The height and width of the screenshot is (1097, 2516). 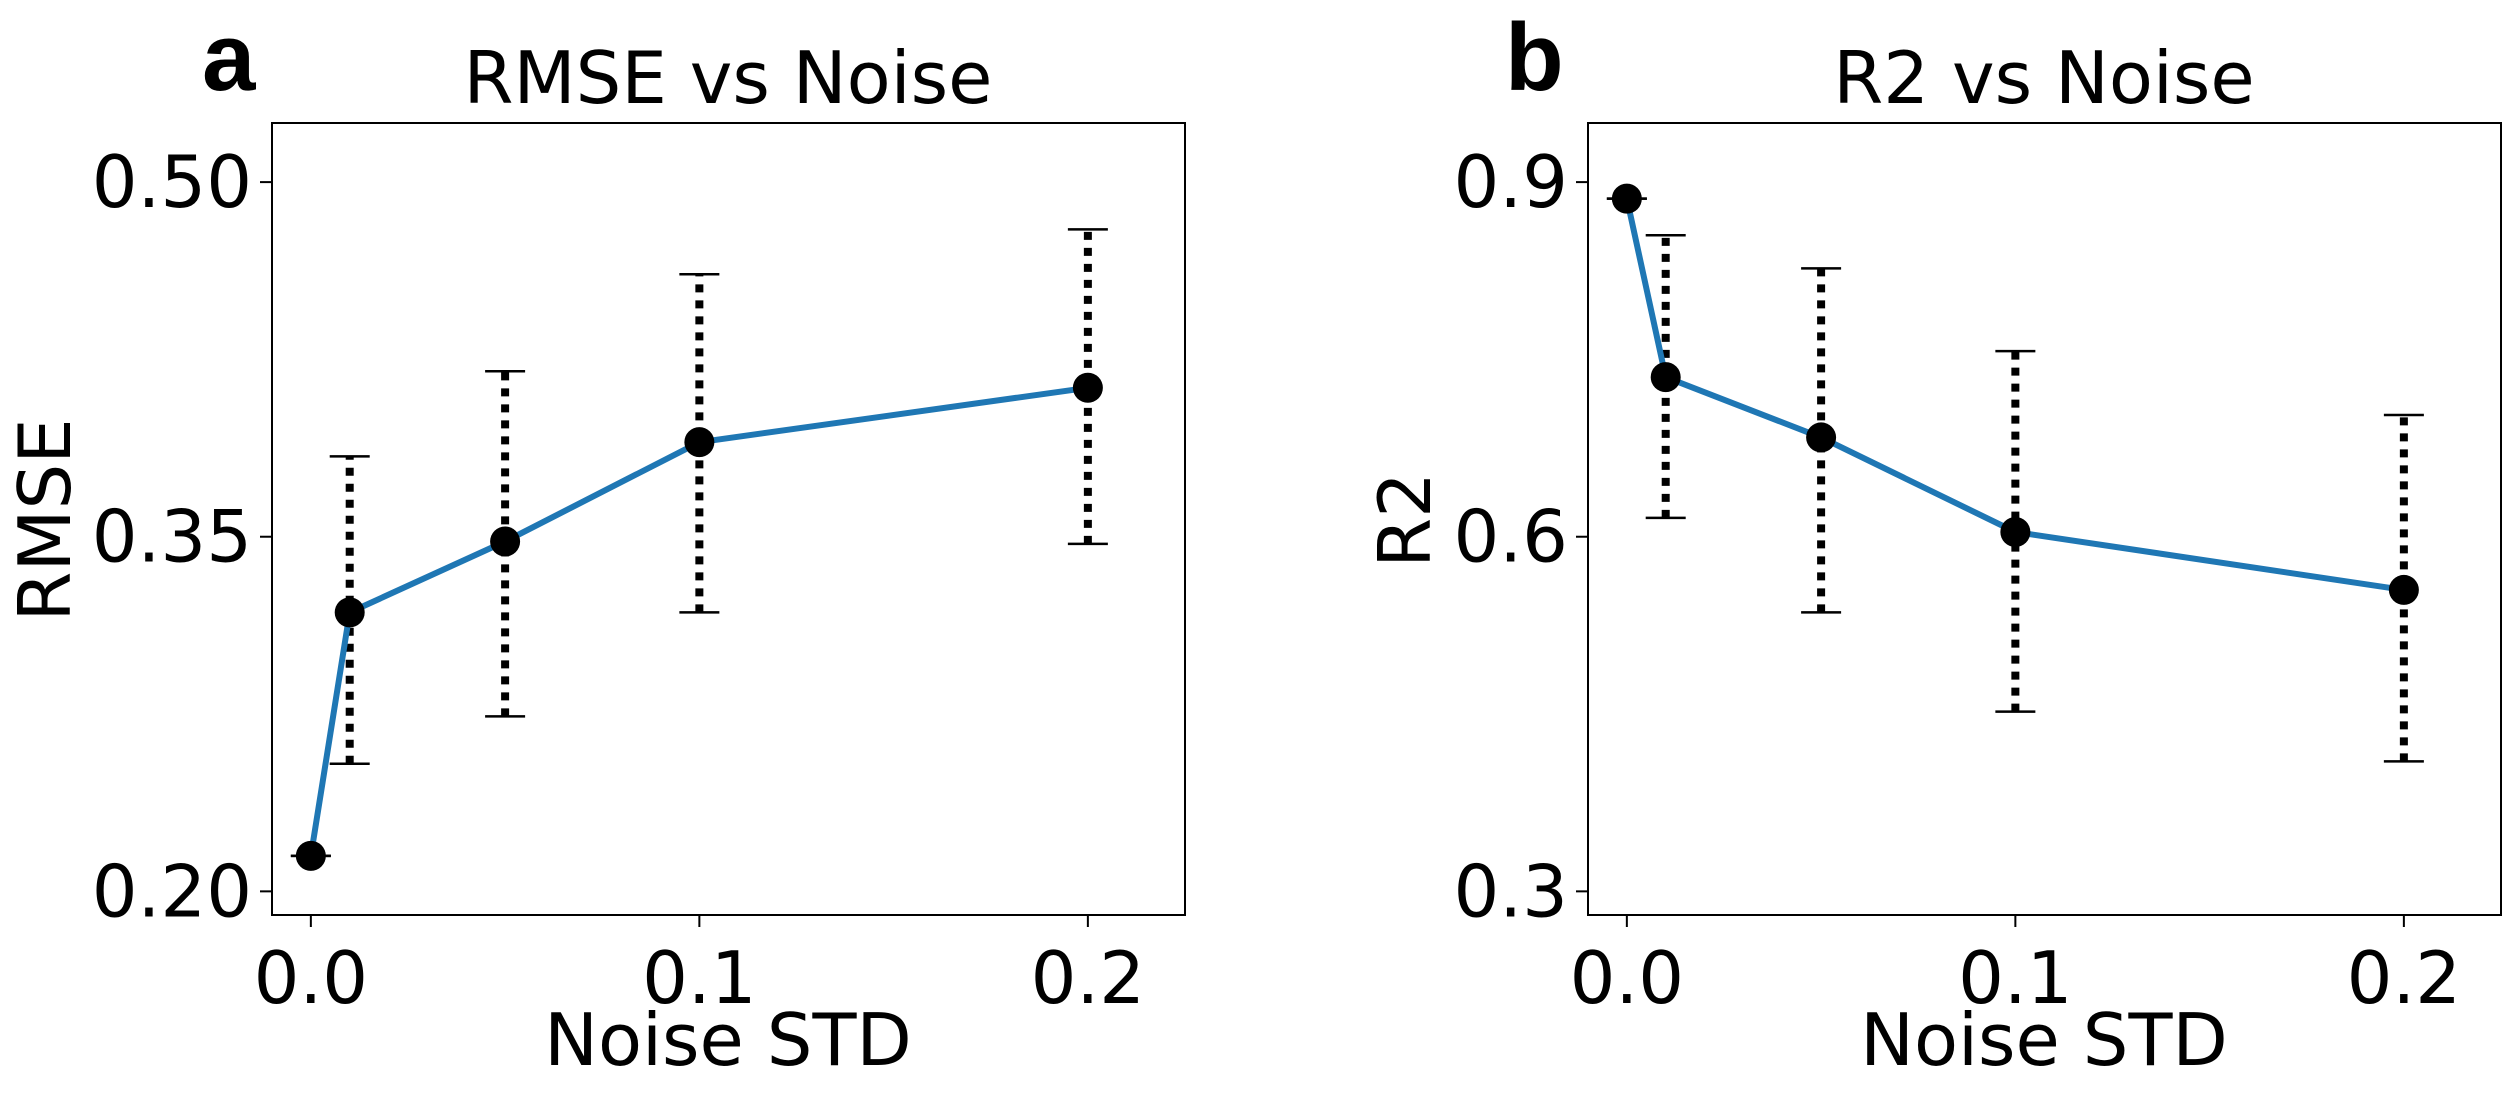 I want to click on x-tick-label-b: 0.2, so click(x=2404, y=978).